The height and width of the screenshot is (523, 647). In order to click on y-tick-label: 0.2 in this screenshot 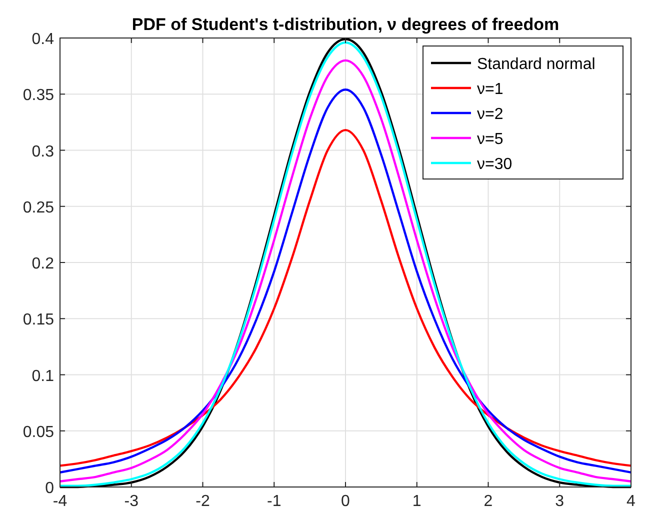, I will do `click(43, 264)`.